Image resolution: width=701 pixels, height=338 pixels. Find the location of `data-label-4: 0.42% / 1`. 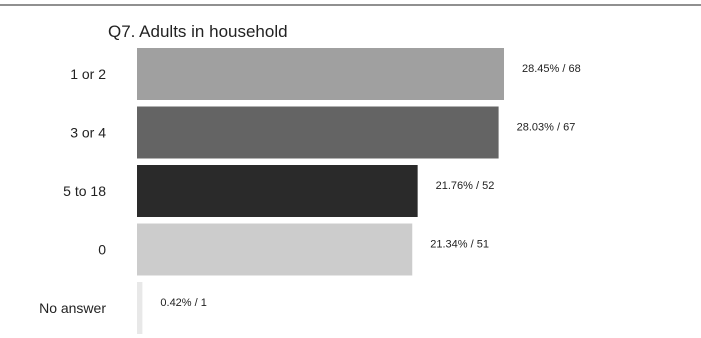

data-label-4: 0.42% / 1 is located at coordinates (183, 303).